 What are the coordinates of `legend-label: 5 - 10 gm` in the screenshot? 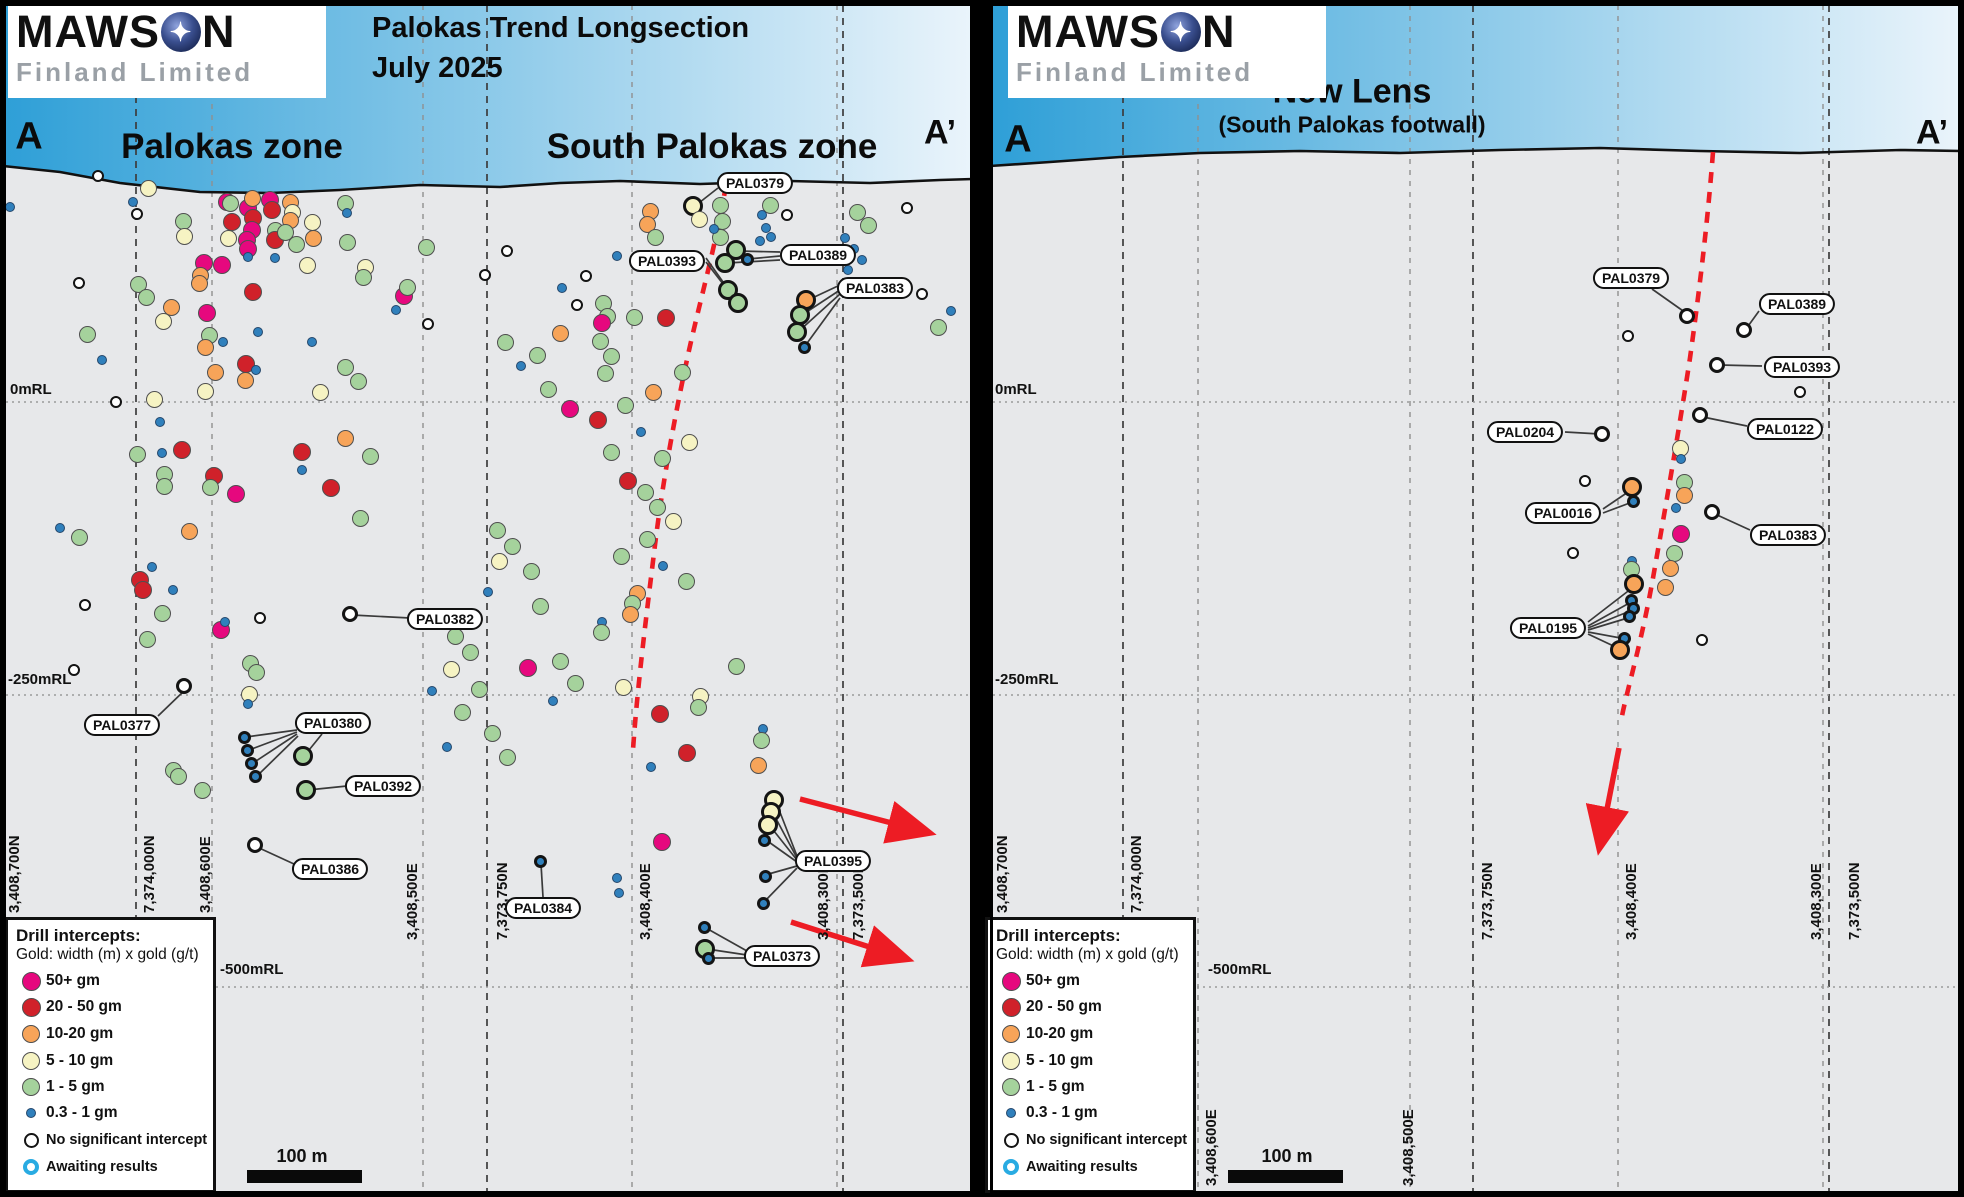 It's located at (1060, 1060).